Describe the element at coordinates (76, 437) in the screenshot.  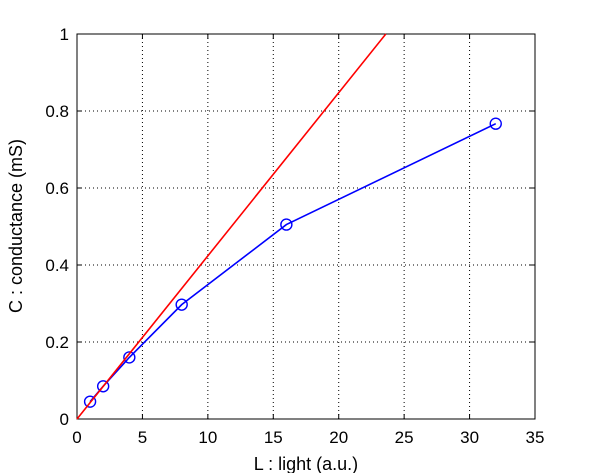
I see `x-tick-label: 0` at that location.